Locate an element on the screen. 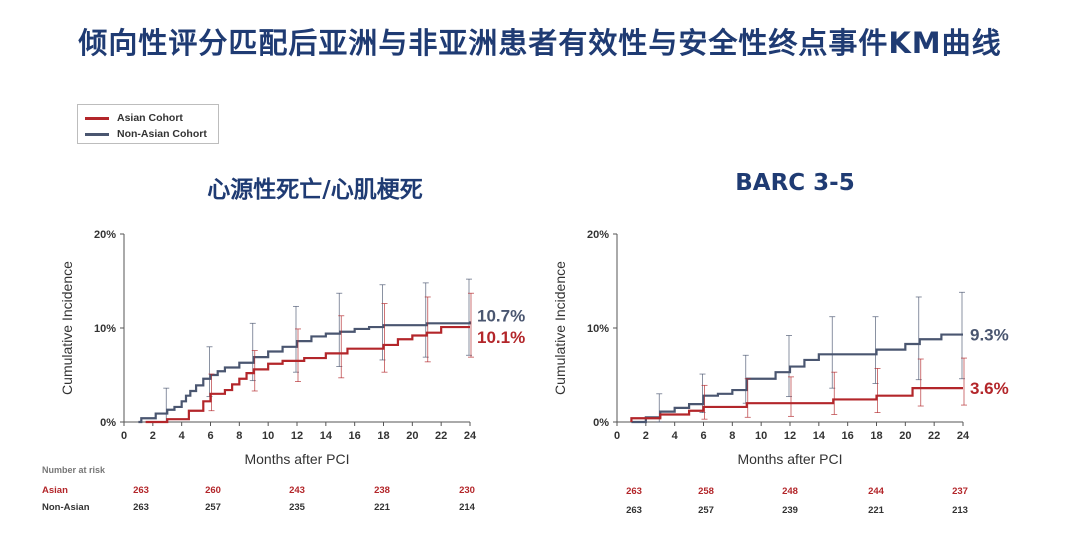  x-axis-label-barc: Months after PCI is located at coordinates (789, 459).